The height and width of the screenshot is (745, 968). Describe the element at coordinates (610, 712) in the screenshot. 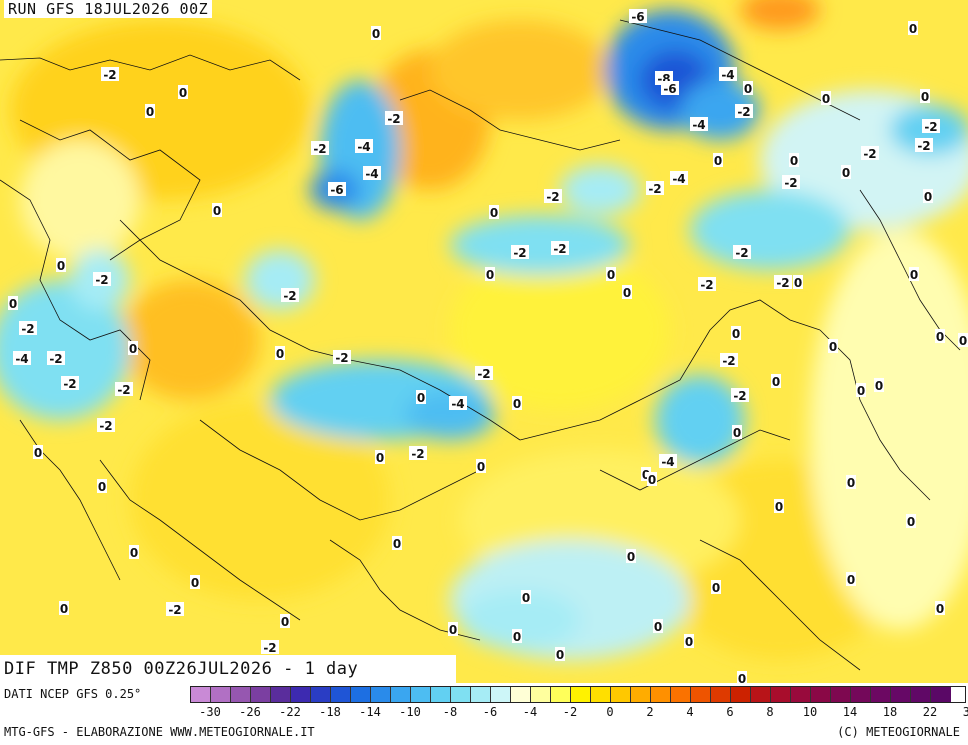

I see `legend-tick-label: 0` at that location.